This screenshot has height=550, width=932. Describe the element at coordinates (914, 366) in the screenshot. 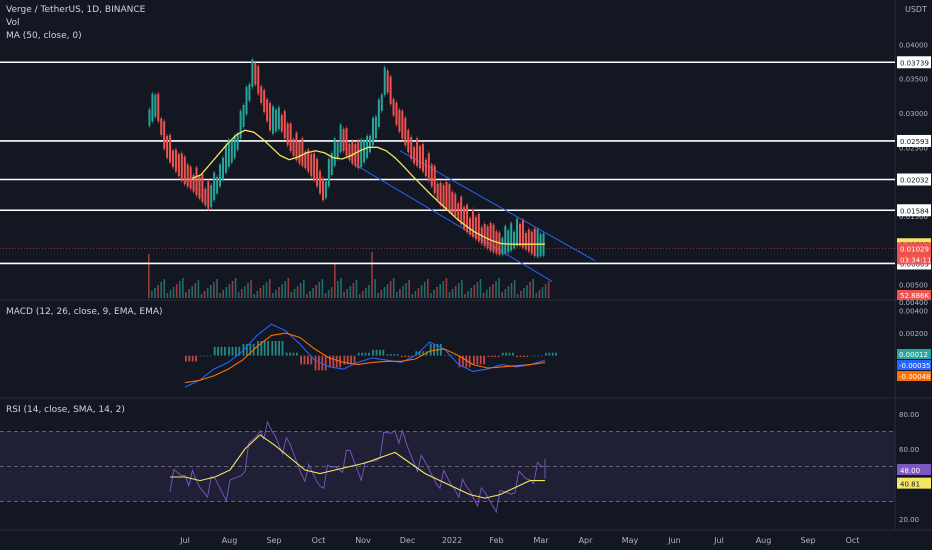

I see `macd-value-label: -0.00035` at that location.